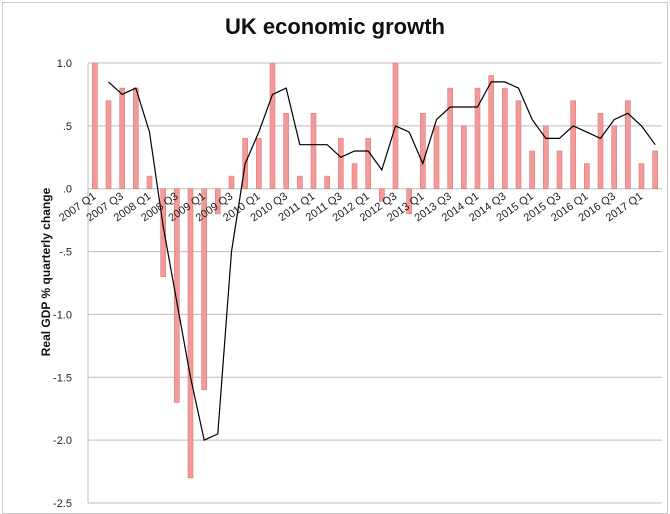  What do you see at coordinates (62, 315) in the screenshot?
I see `y-tick-label: -1.0` at bounding box center [62, 315].